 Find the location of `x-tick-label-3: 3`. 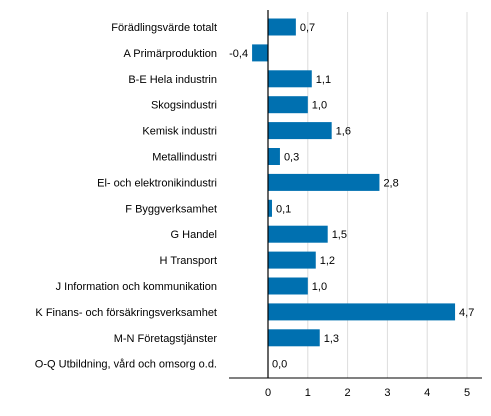

x-tick-label-3: 3 is located at coordinates (387, 393).